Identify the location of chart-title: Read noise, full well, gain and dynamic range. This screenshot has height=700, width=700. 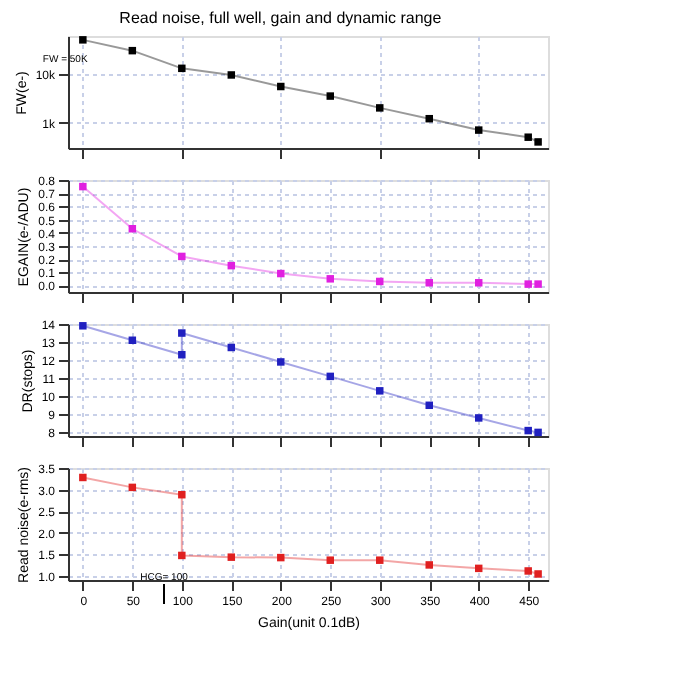
(281, 18).